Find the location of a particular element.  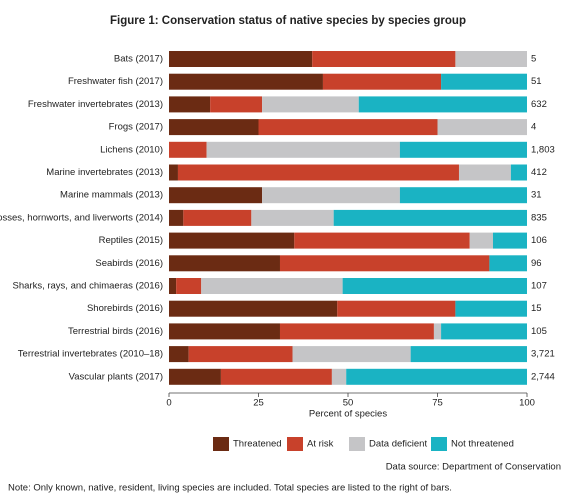

x-axis-title: Percent of species is located at coordinates (348, 414).